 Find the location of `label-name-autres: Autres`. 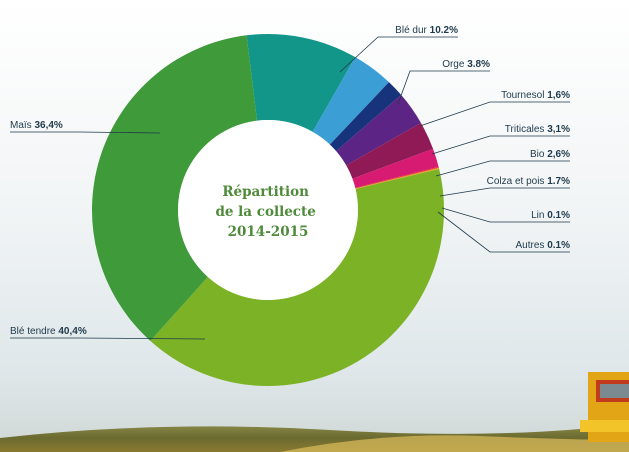

label-name-autres: Autres is located at coordinates (532, 245).